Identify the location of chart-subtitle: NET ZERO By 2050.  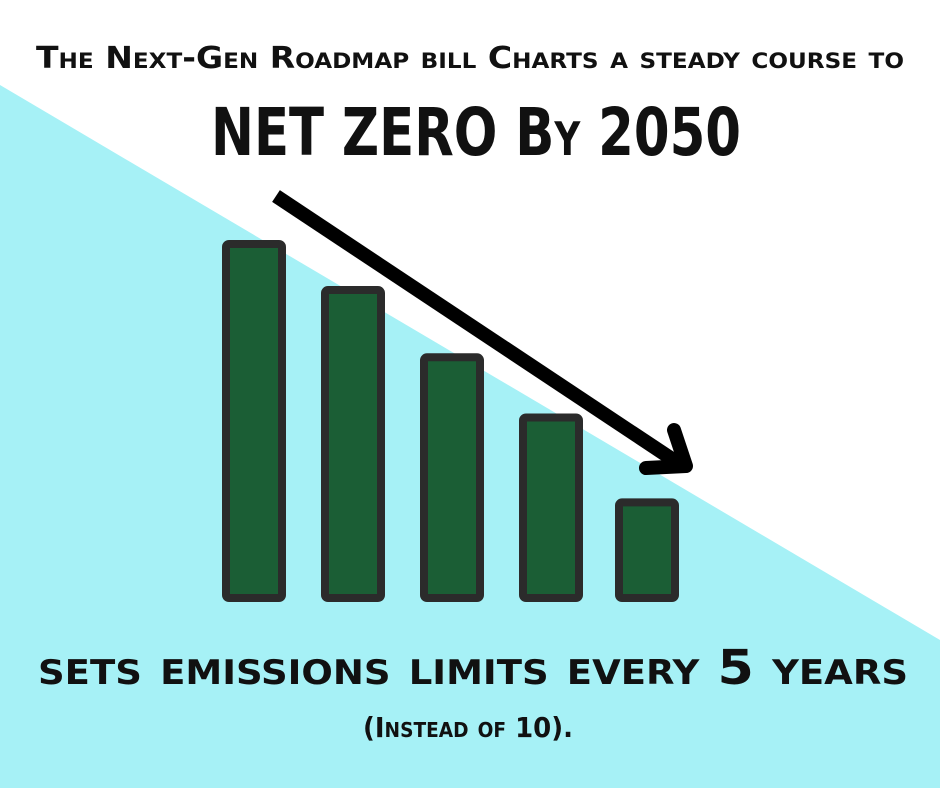
(476, 132).